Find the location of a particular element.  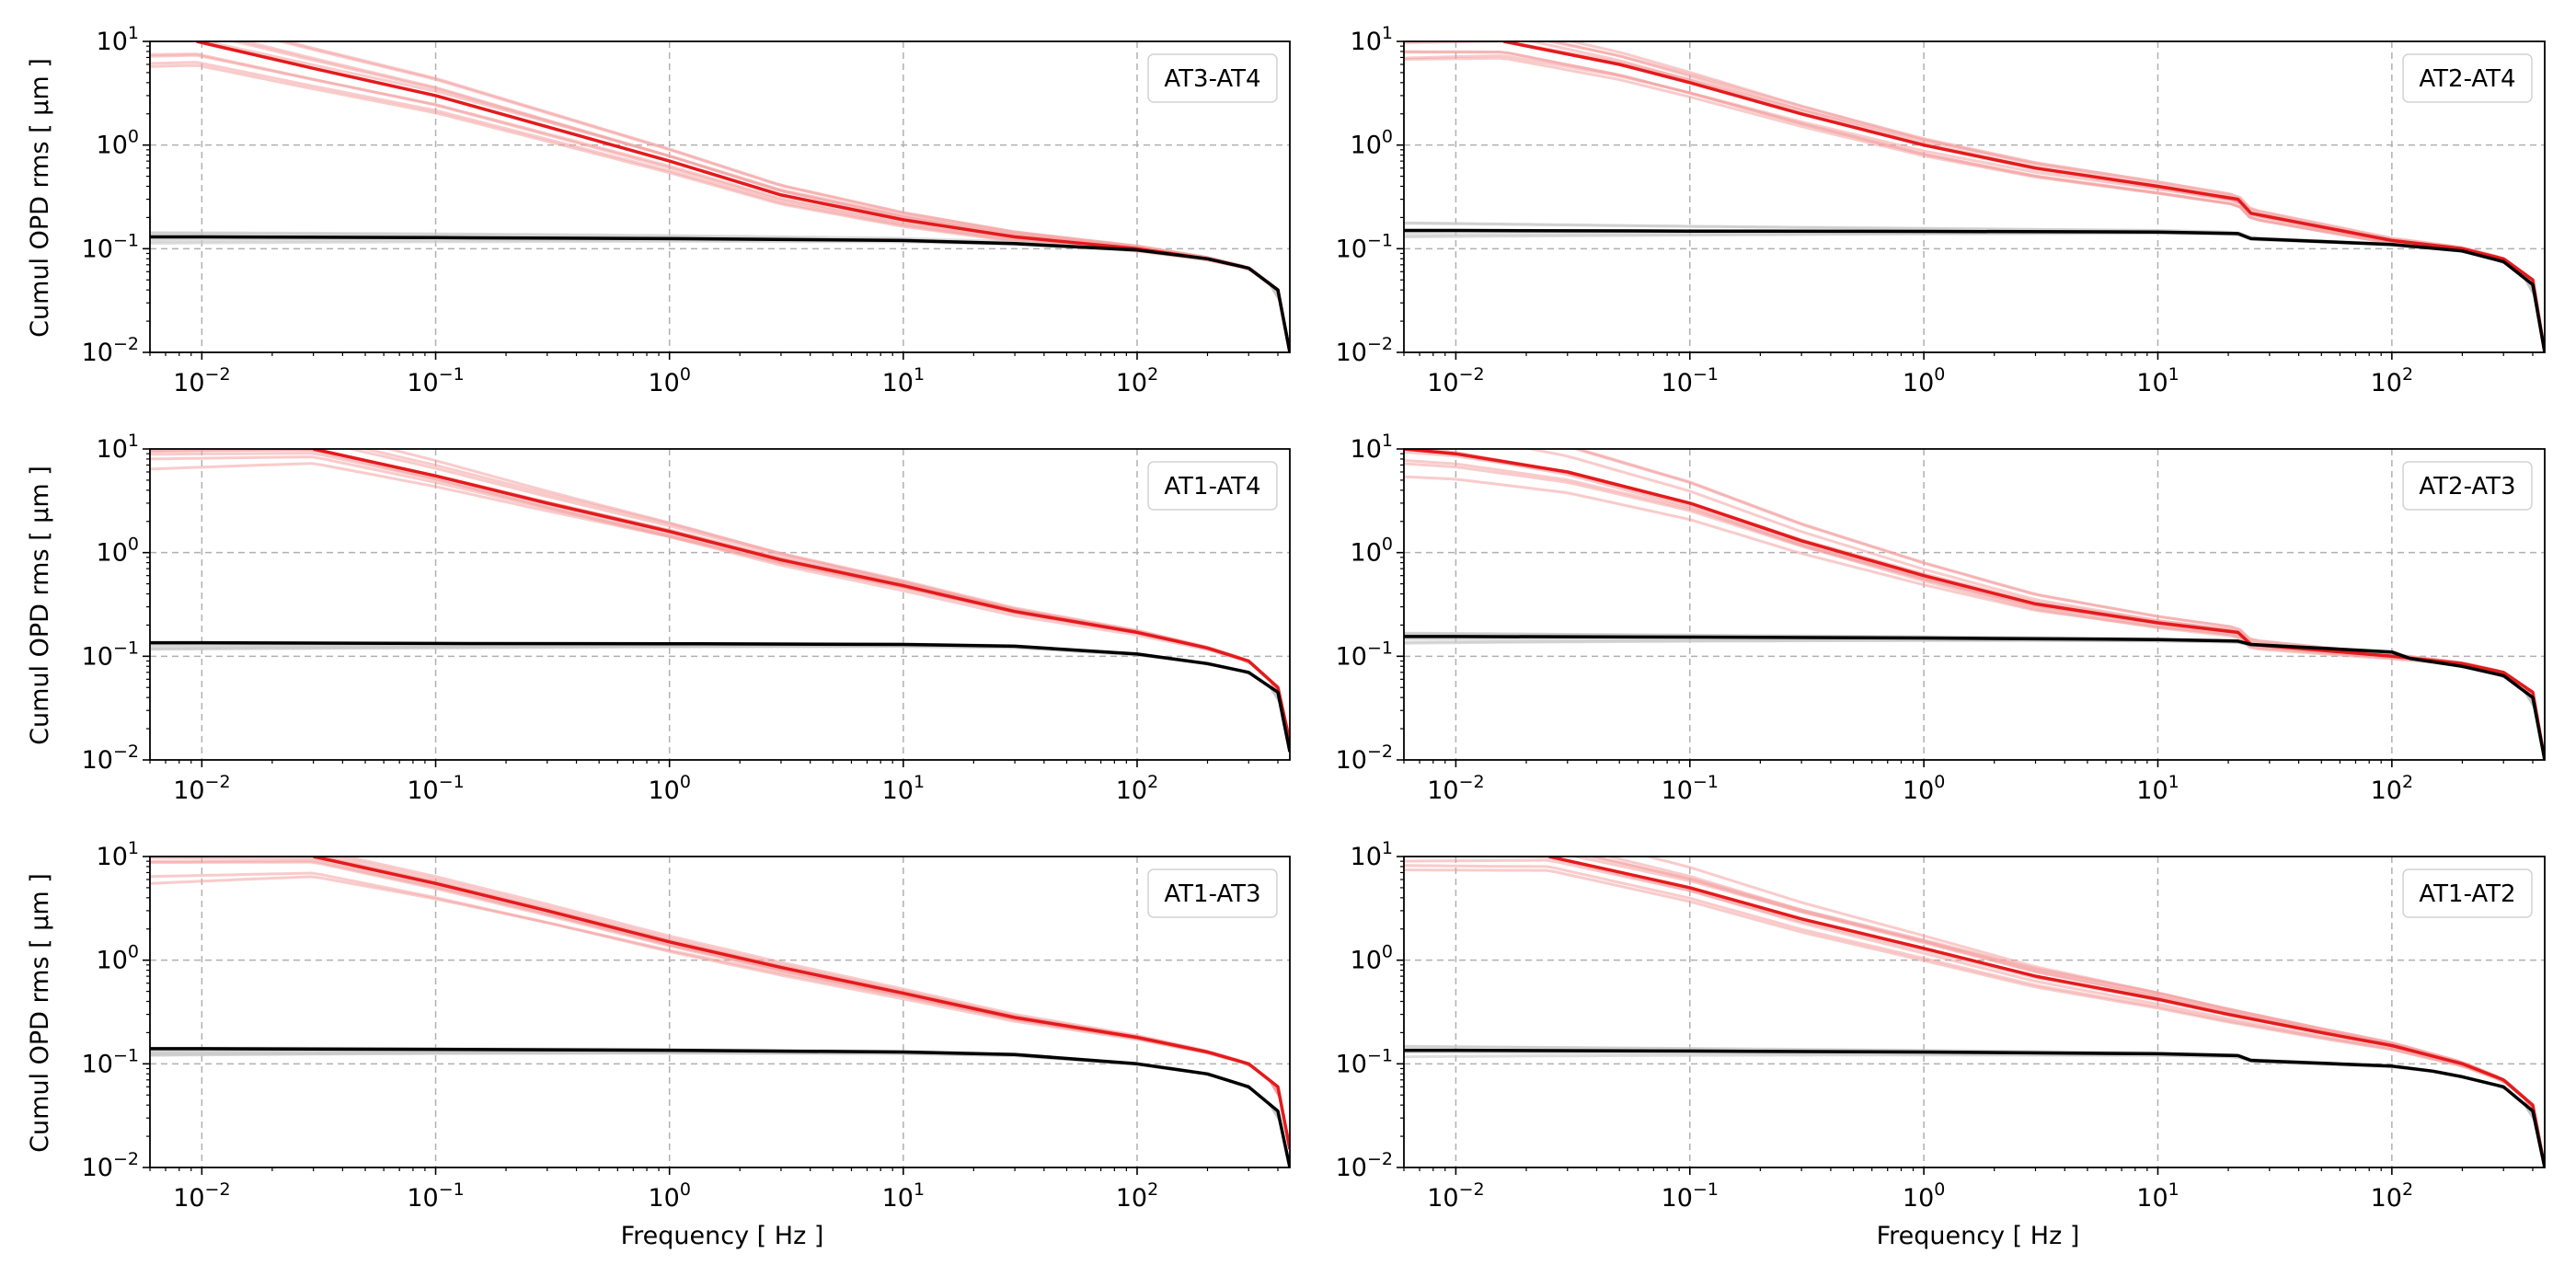

subplot-at1-at2: 10⁻² 10⁻¹ 10⁰ 10¹ 10² 10⁻² 10⁻¹ 10⁰ 10¹ AT1-AT2 is located at coordinates (1941, 1025).